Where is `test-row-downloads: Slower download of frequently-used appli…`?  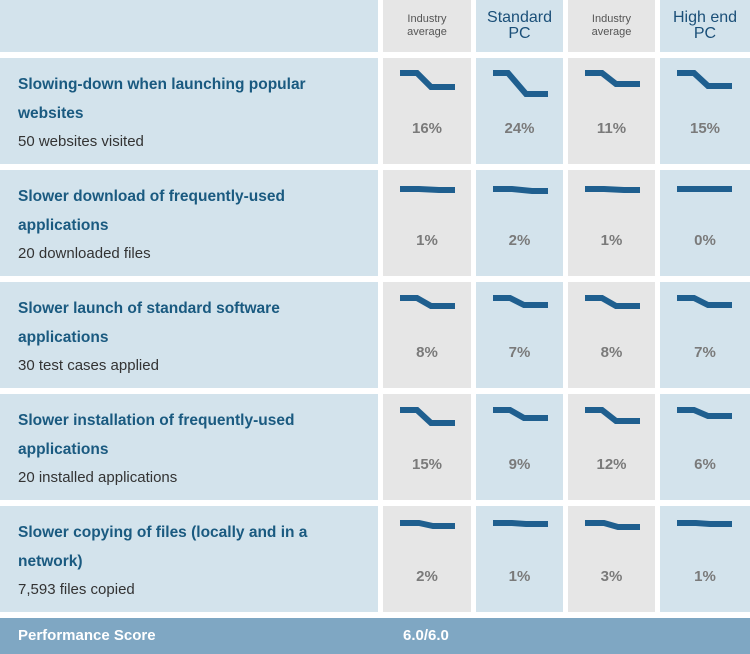 test-row-downloads: Slower download of frequently-used appli… is located at coordinates (189, 223).